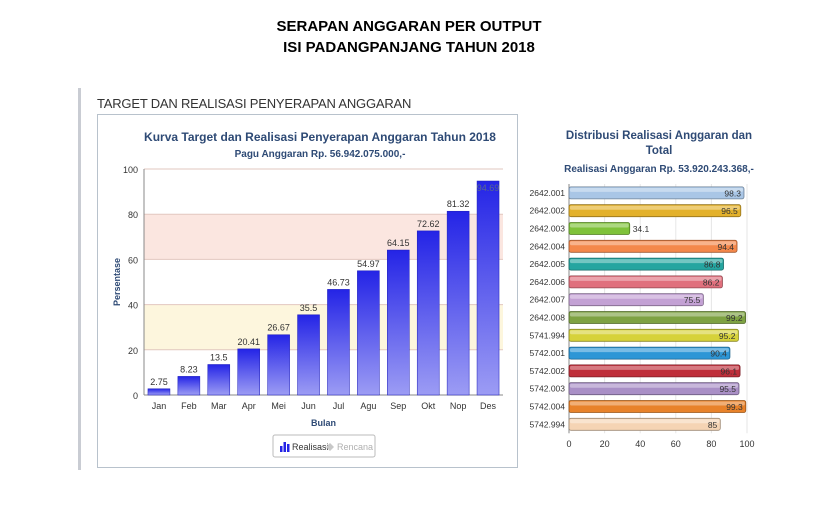 Image resolution: width=818 pixels, height=516 pixels. What do you see at coordinates (548, 211) in the screenshot?
I see `category-label: 2642.002` at bounding box center [548, 211].